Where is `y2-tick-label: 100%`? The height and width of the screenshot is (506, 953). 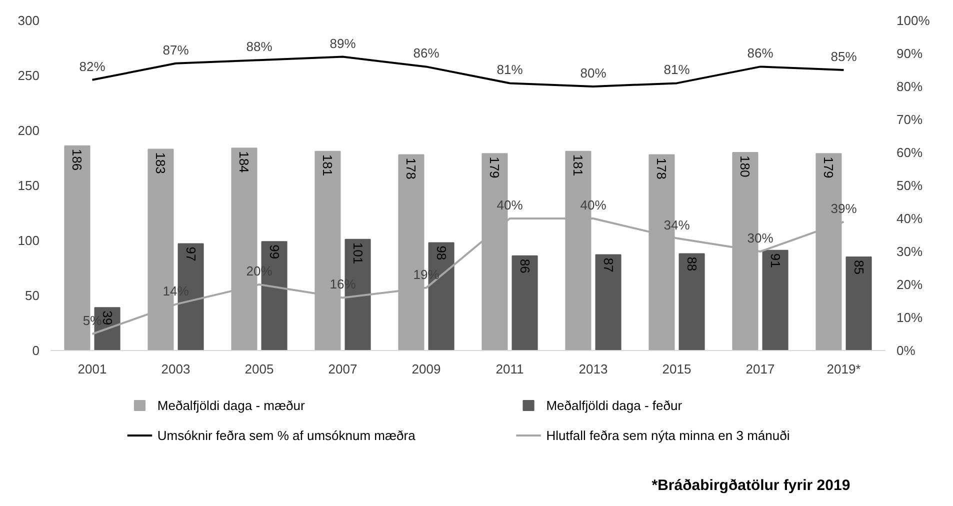 y2-tick-label: 100% is located at coordinates (913, 20).